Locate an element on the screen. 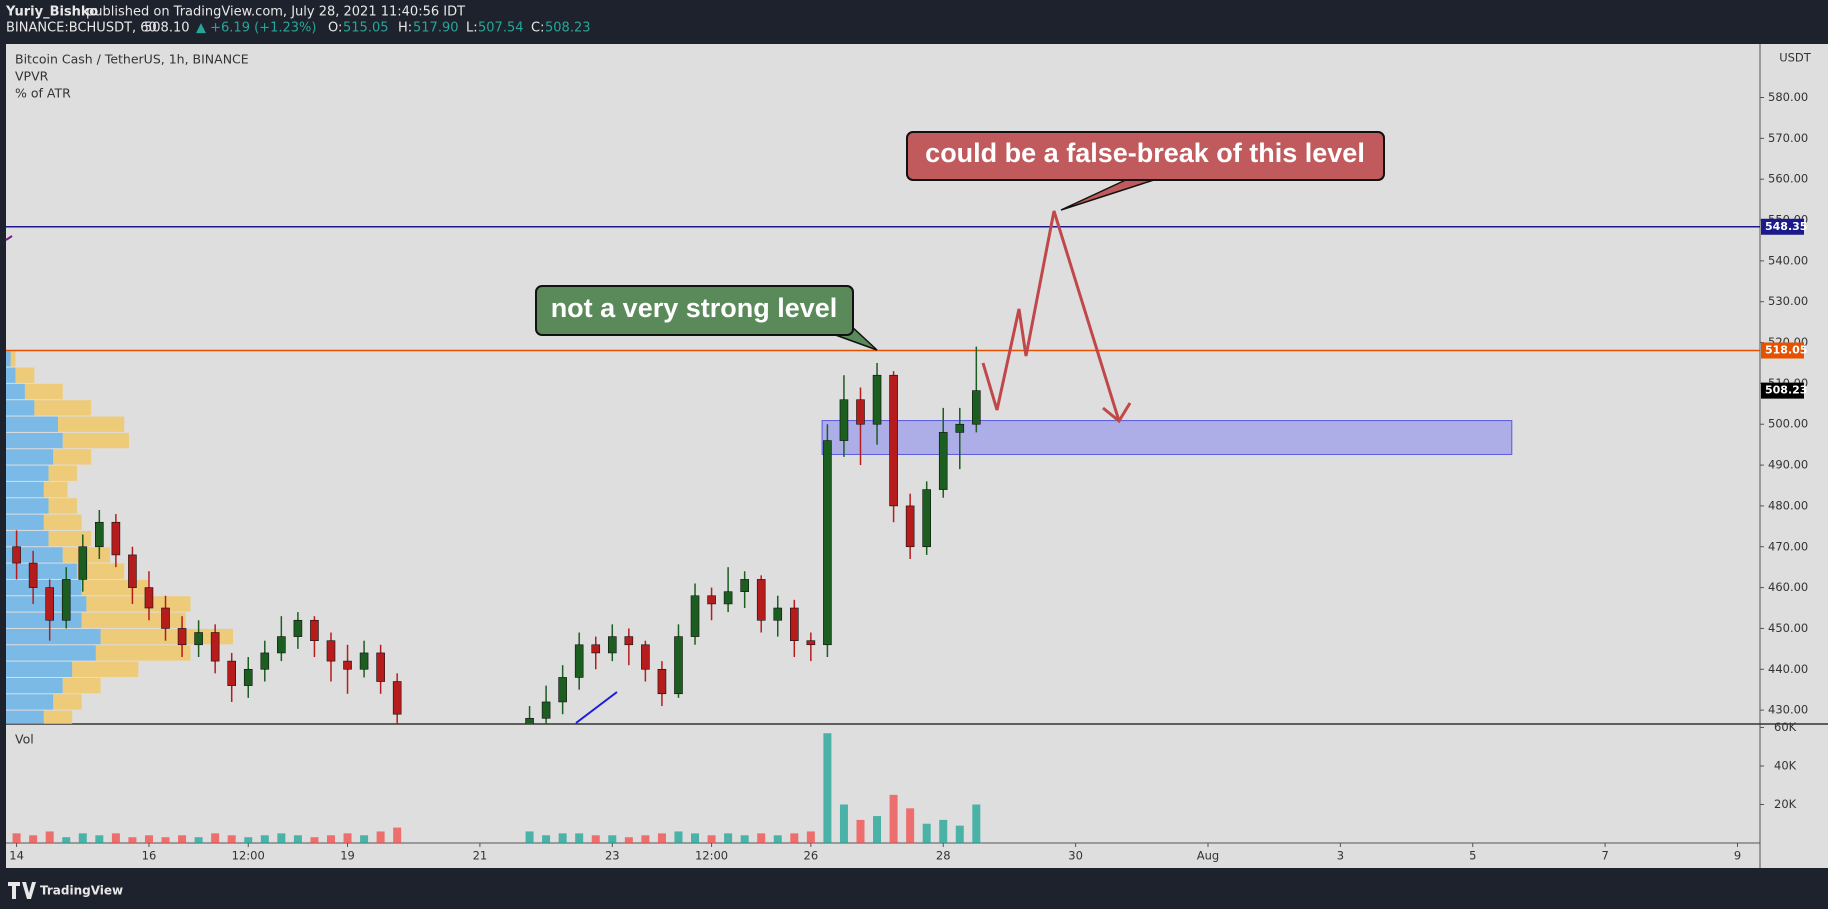 The height and width of the screenshot is (909, 1828). x-tick-label: 16 is located at coordinates (149, 856).